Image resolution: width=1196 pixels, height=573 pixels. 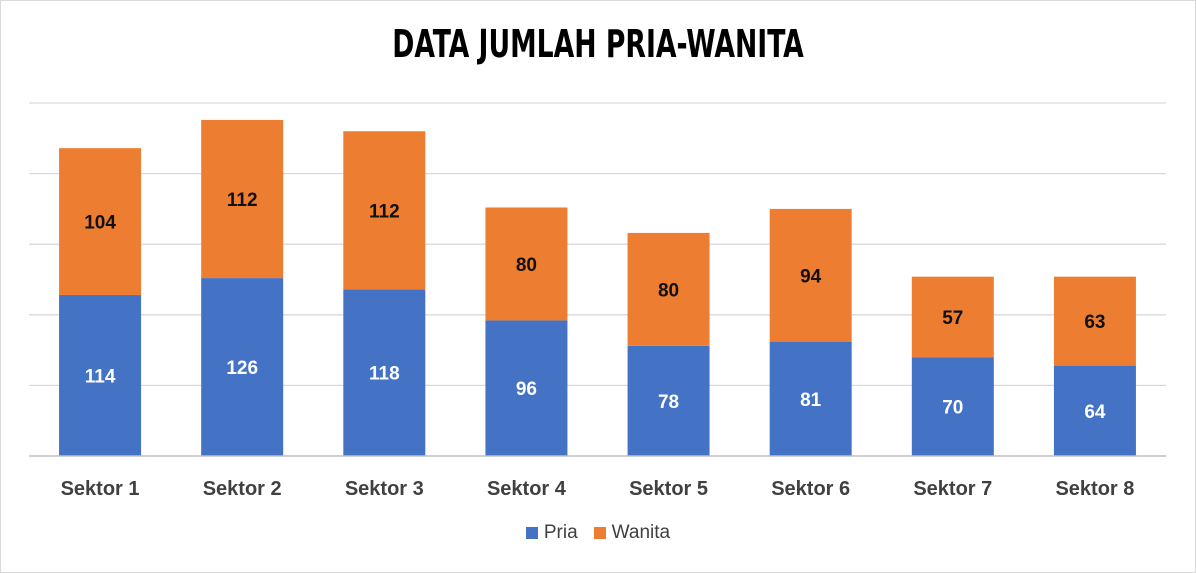 What do you see at coordinates (810, 489) in the screenshot?
I see `x-tick-label: Sektor 6` at bounding box center [810, 489].